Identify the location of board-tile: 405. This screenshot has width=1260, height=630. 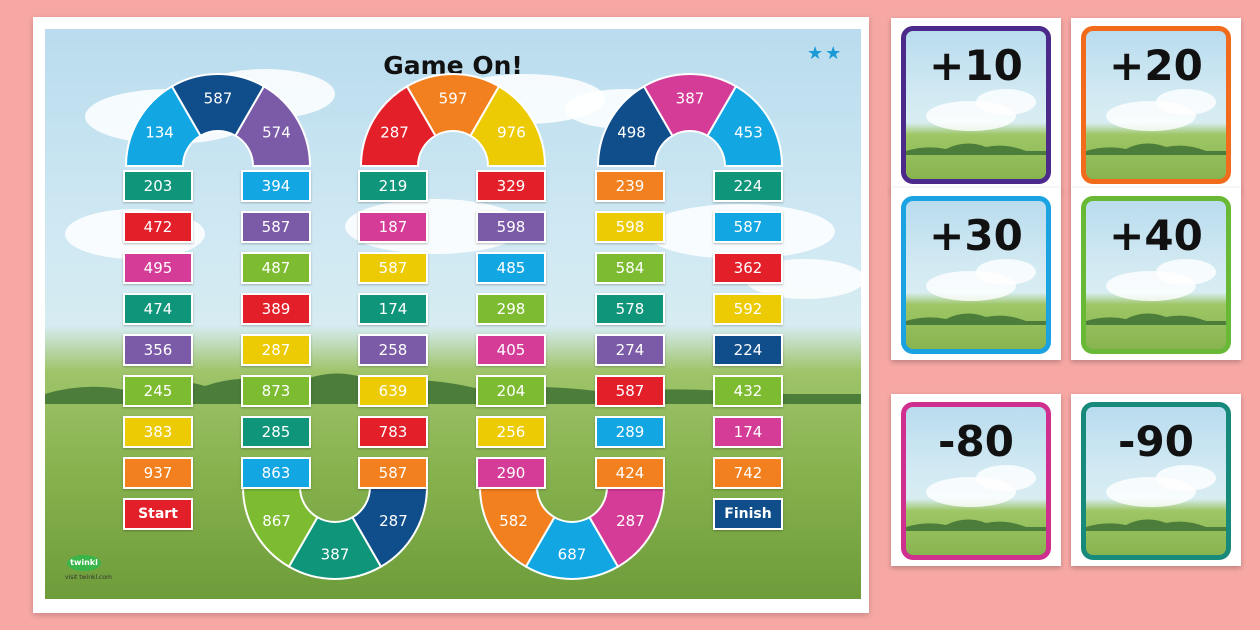
(511, 350).